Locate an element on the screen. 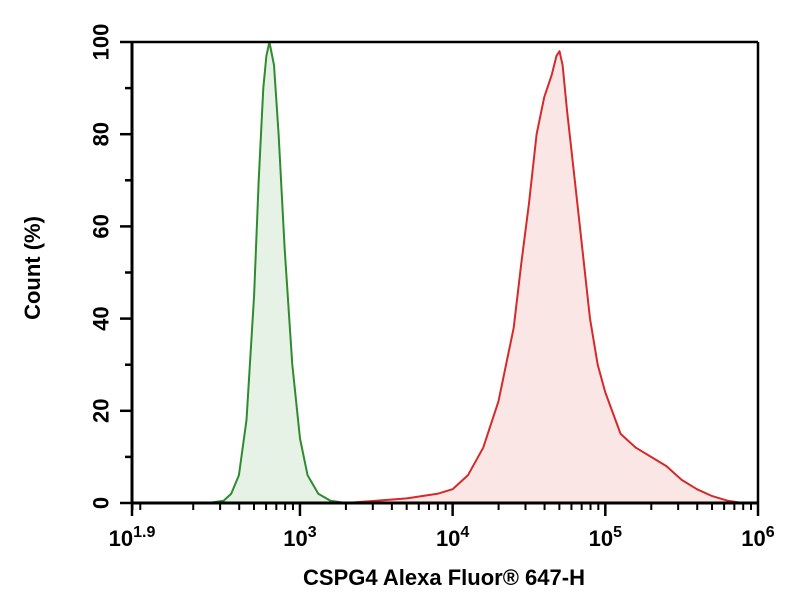 This screenshot has height=600, width=804. x-axis: 101.9 10³ 10⁴ 10⁵ 10⁶ is located at coordinates (442, 526).